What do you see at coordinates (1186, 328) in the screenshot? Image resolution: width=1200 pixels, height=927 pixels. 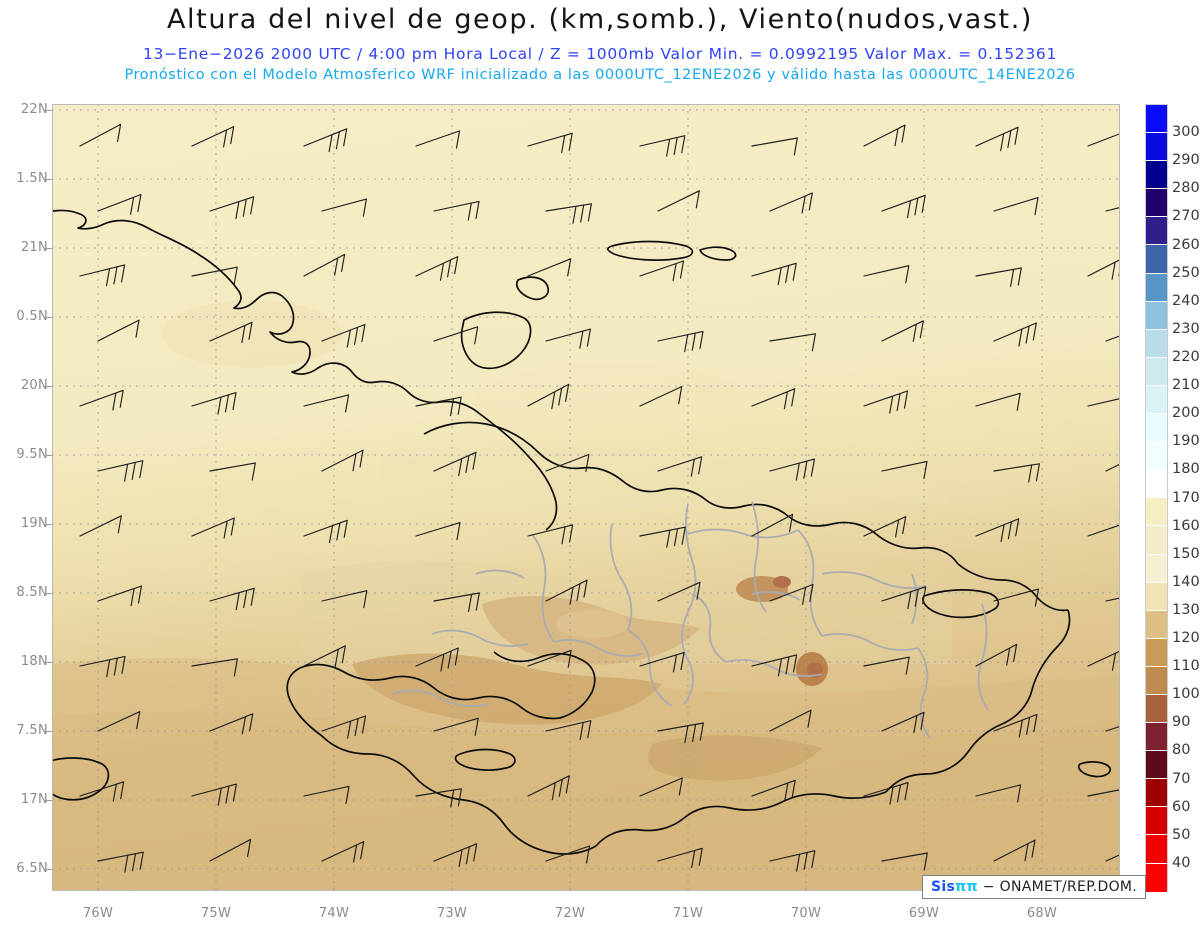 I see `colorbar-tick-label: 230` at bounding box center [1186, 328].